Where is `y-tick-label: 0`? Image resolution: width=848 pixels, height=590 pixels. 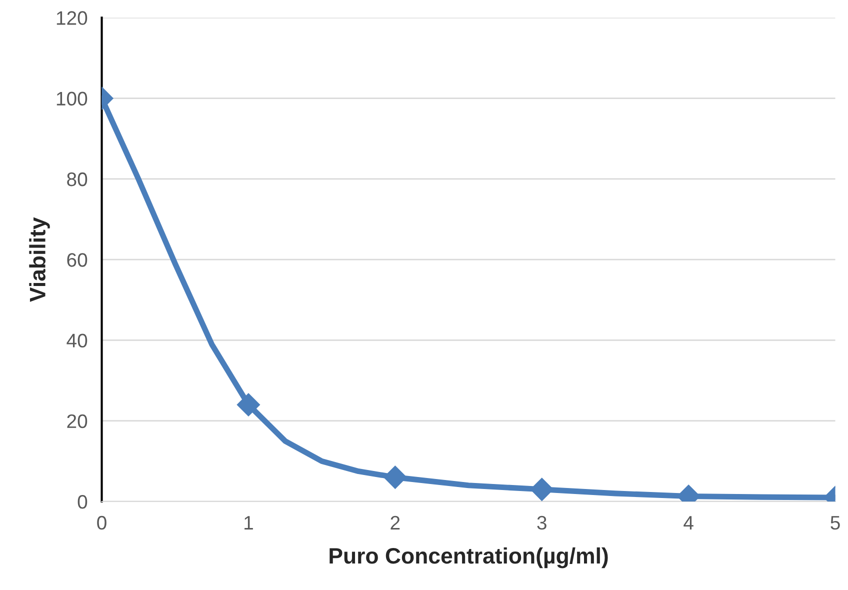 y-tick-label: 0 is located at coordinates (83, 501).